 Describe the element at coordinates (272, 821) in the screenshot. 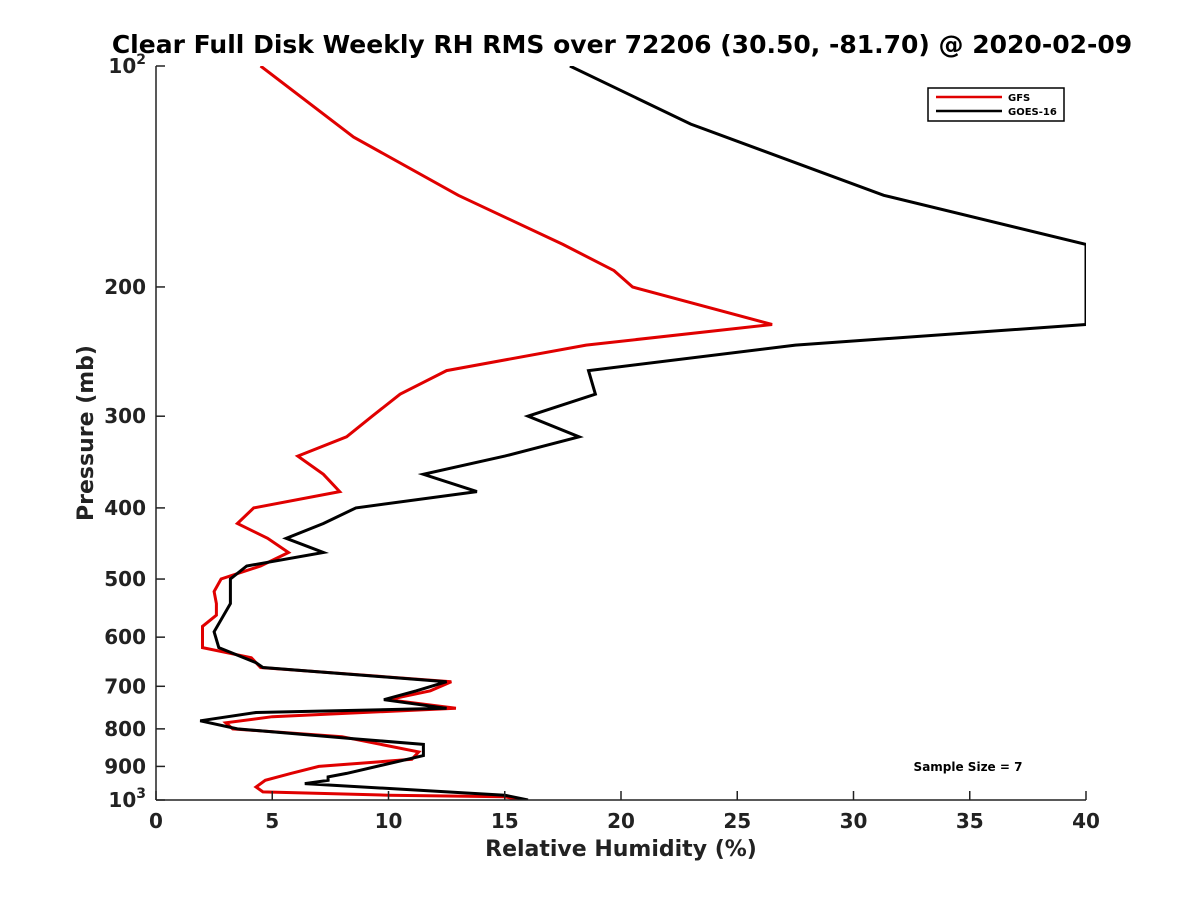

I see `x-tick-label: 5` at that location.